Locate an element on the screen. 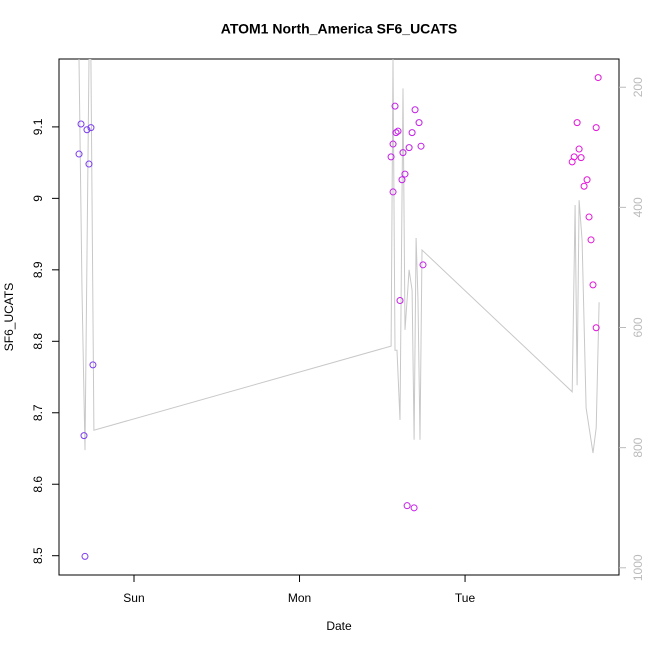 This screenshot has height=650, width=650. y-tick-label: 8.5 is located at coordinates (38, 555).